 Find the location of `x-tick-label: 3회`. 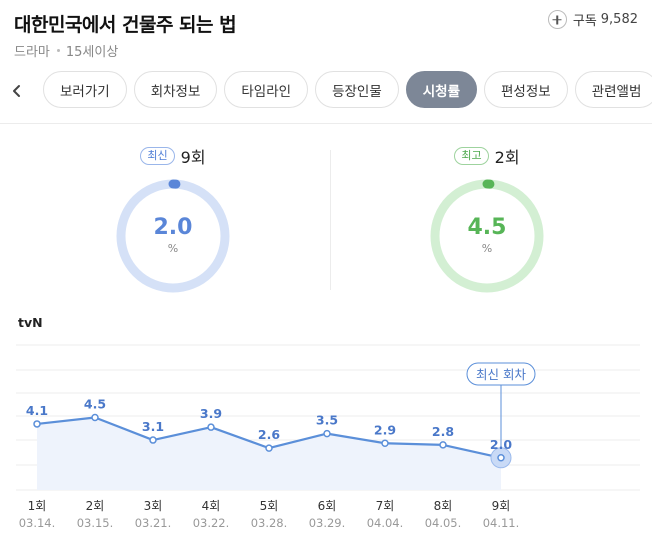

x-tick-label: 3회 is located at coordinates (153, 506).